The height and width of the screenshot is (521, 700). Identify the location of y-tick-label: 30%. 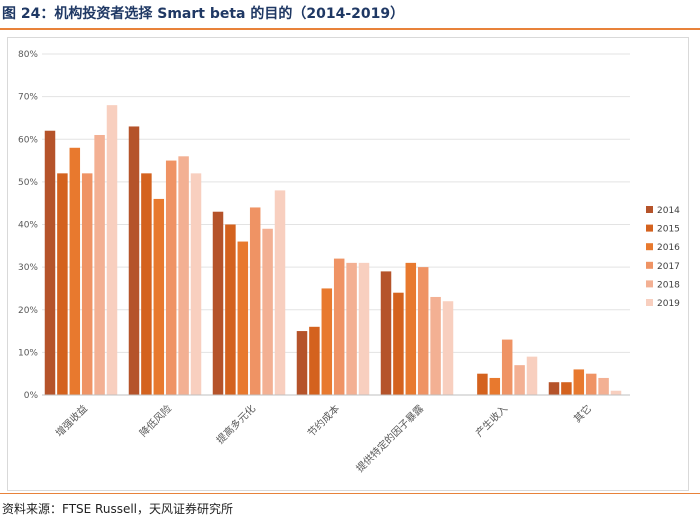
(28, 268).